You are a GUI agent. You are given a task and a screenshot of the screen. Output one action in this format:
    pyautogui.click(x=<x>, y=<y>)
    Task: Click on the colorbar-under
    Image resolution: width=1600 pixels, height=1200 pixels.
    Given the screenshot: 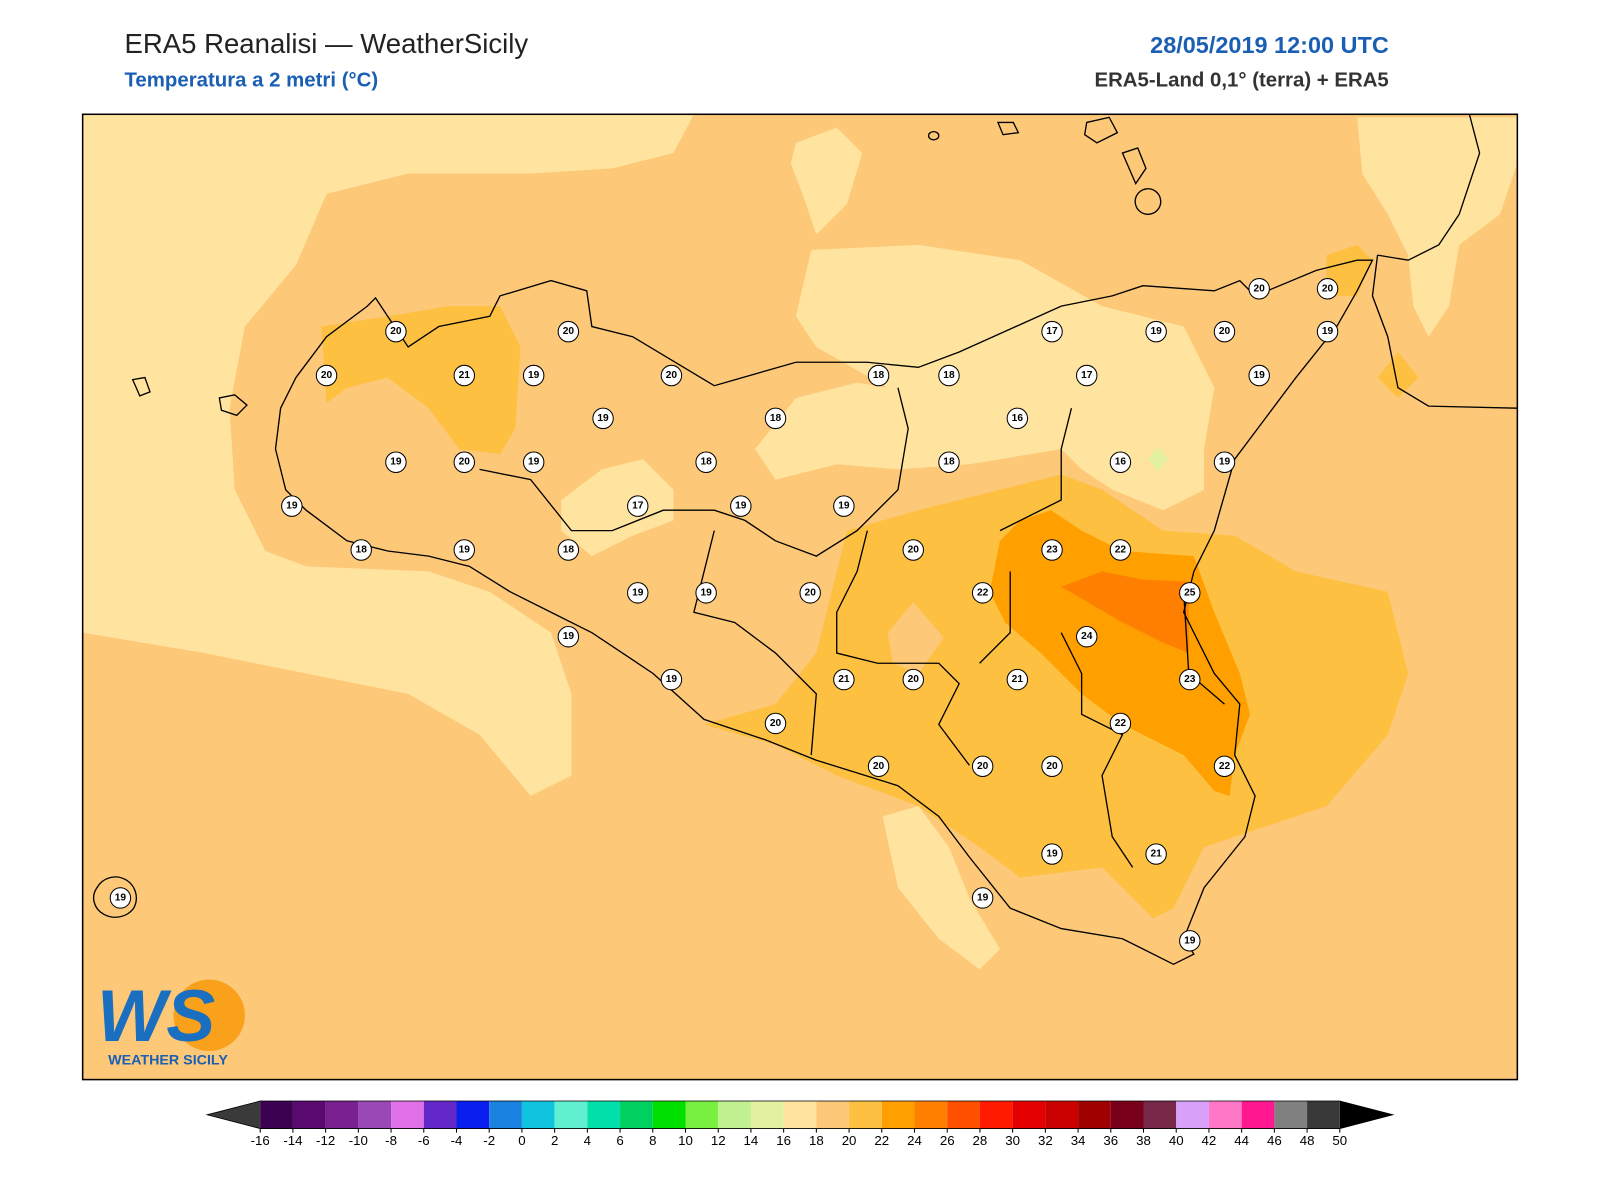 What is the action you would take?
    pyautogui.click(x=234, y=1115)
    